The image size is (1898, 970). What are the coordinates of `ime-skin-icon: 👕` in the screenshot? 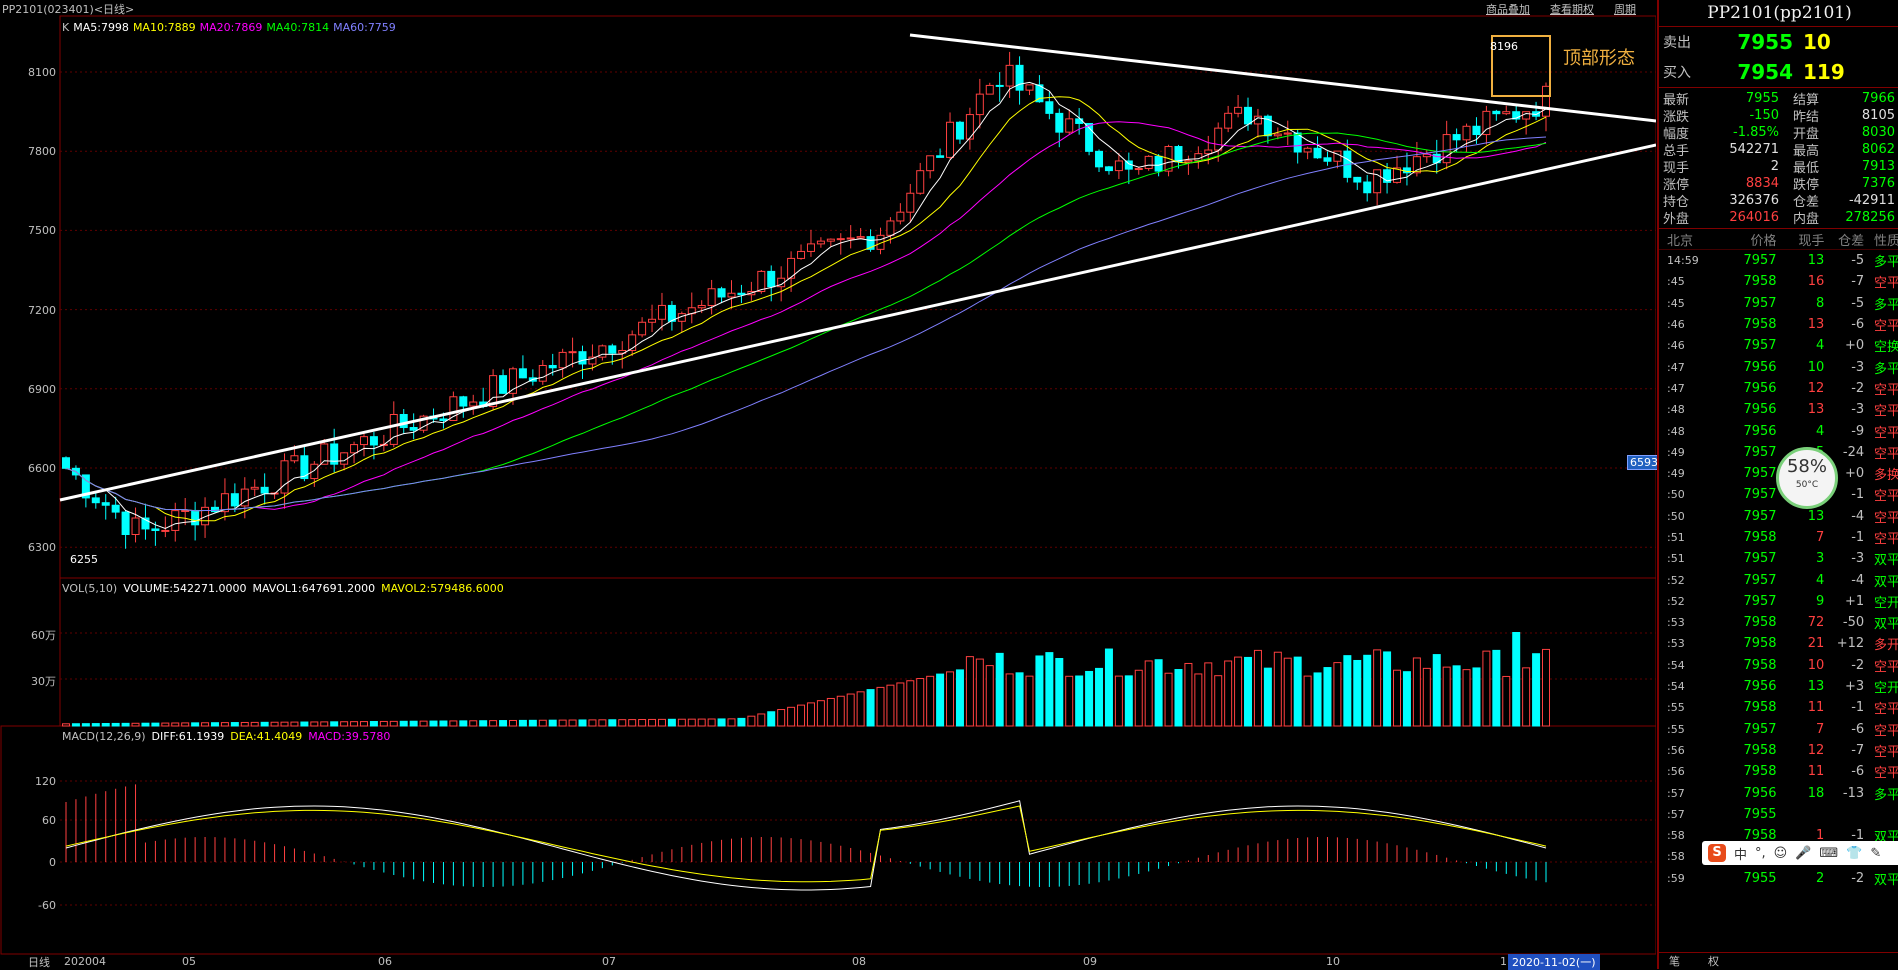 It's located at (1854, 853).